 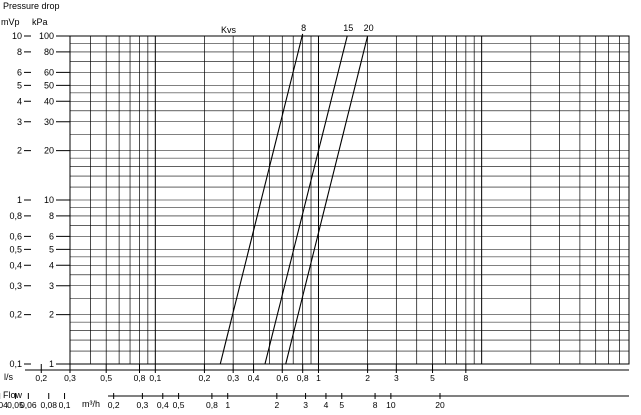 I want to click on flow-m3h-tick-label: 4, so click(x=326, y=405).